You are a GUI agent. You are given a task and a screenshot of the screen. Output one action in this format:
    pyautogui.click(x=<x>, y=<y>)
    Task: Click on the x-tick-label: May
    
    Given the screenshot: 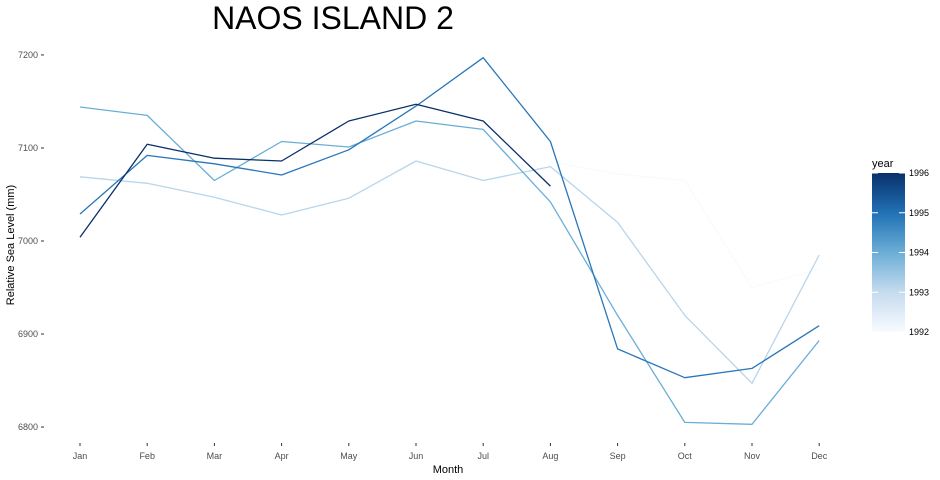 What is the action you would take?
    pyautogui.click(x=349, y=456)
    